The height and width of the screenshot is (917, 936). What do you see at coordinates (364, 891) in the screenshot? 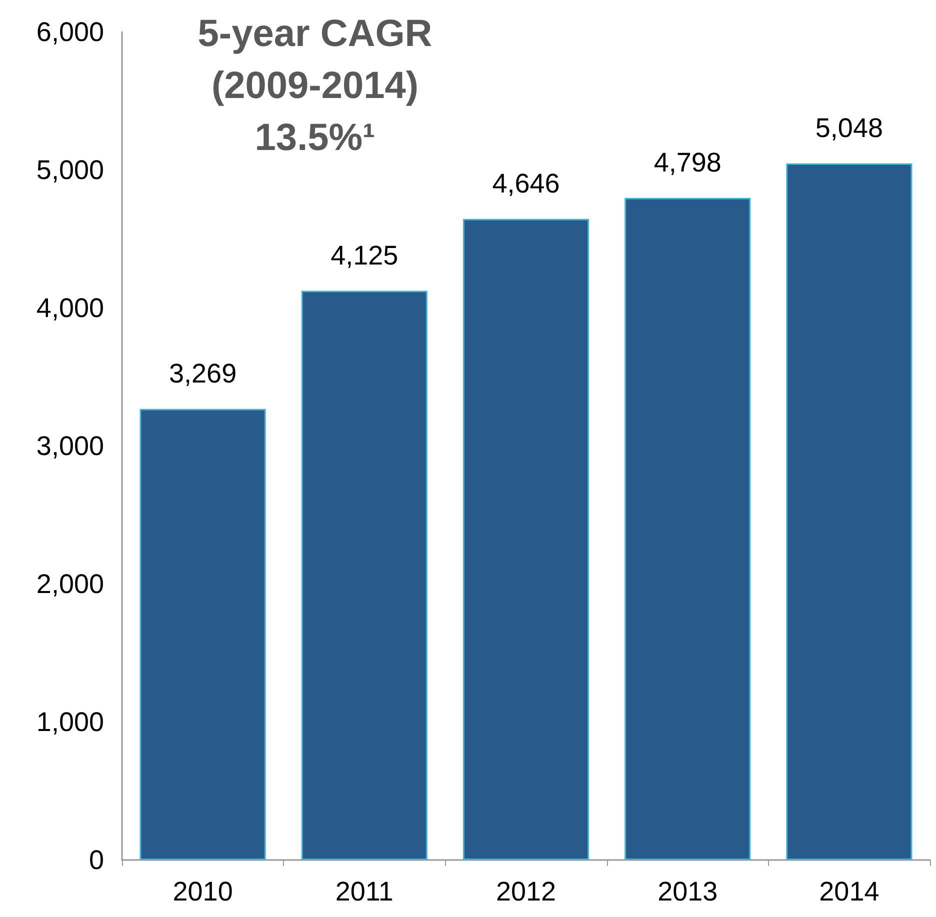
I see `x-tick-label: 2011` at bounding box center [364, 891].